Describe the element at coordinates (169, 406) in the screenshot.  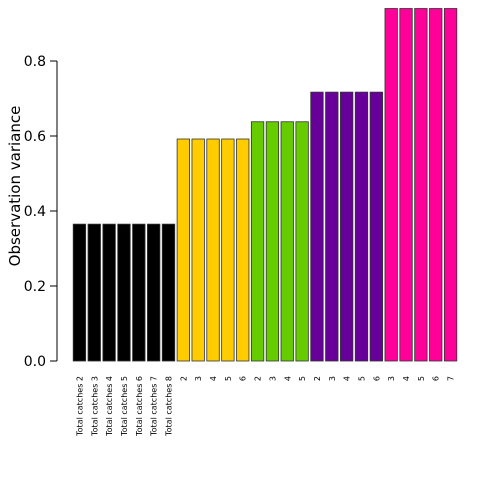
I see `x-tick-label: Total catches 8` at that location.